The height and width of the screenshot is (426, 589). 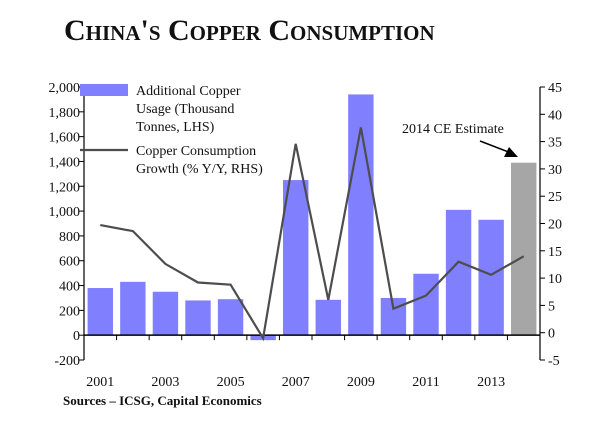 What do you see at coordinates (426, 304) in the screenshot?
I see `bar-2011` at bounding box center [426, 304].